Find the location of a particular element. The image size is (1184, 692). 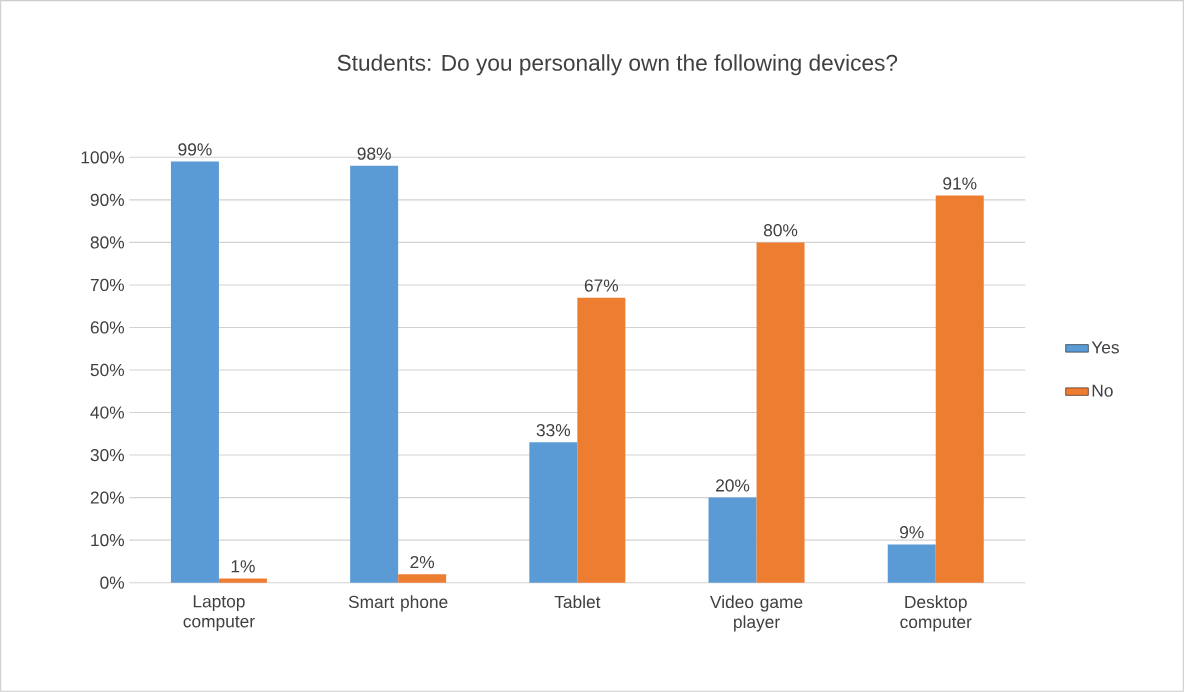

legend-label: No is located at coordinates (1102, 390).